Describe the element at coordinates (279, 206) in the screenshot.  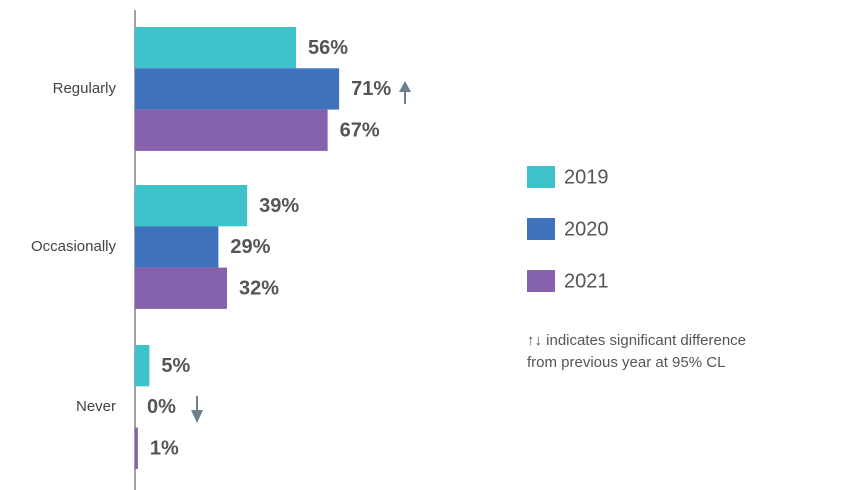
I see `value-label: 39%` at that location.